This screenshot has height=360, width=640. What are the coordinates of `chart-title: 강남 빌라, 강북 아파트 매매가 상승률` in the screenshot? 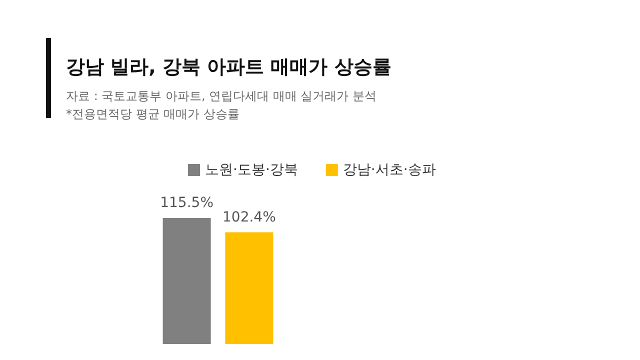 It's located at (229, 67).